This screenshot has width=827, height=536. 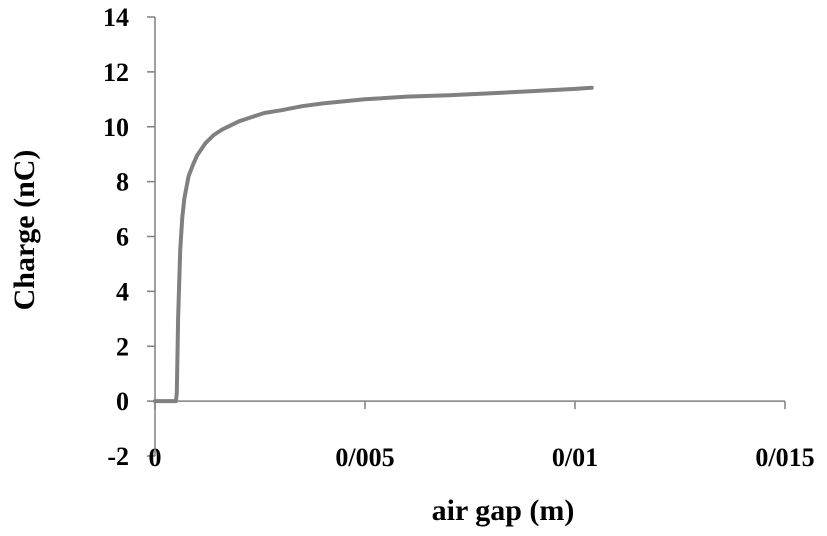 I want to click on y-tick-label: 4, so click(x=122, y=291).